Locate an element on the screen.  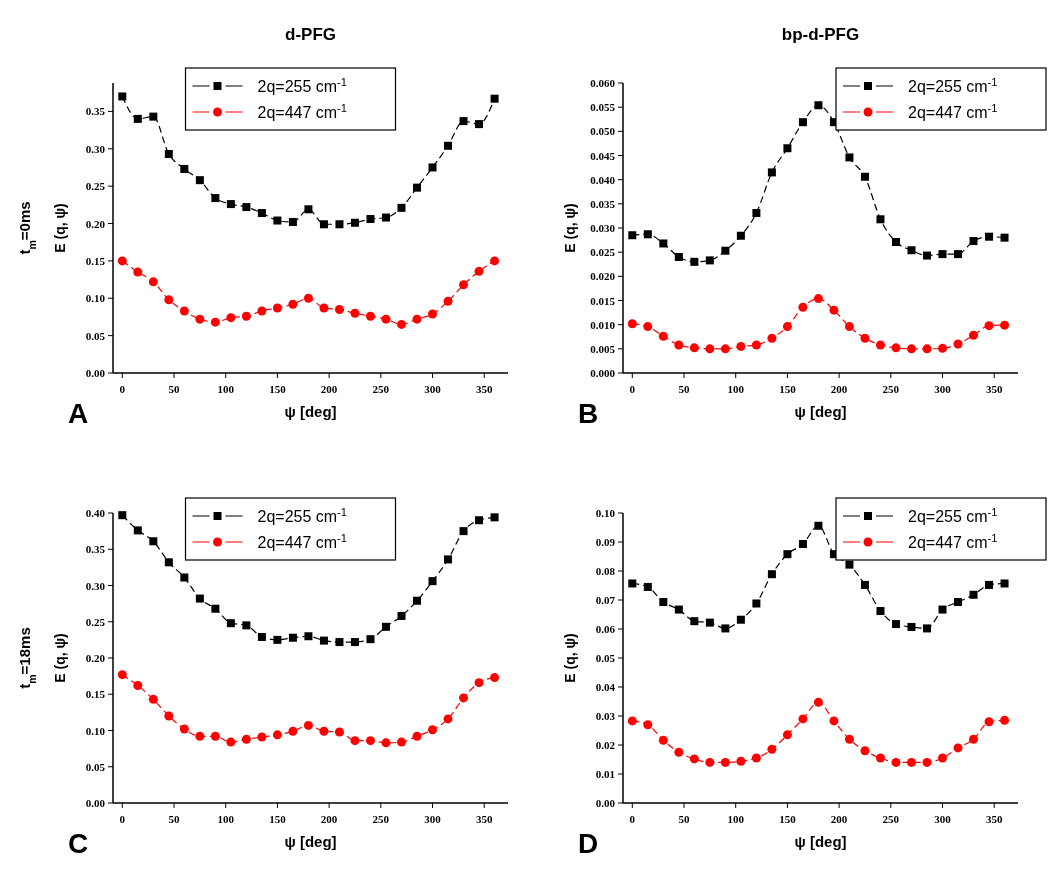
x-tick-label: 100 is located at coordinates (736, 819).